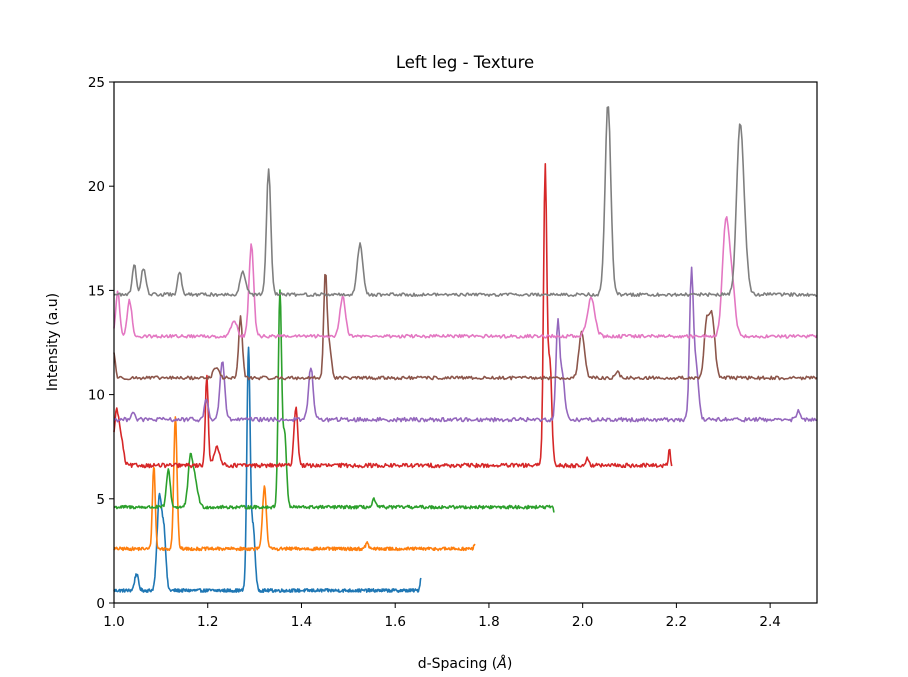 The width and height of the screenshot is (908, 677). What do you see at coordinates (394, 622) in the screenshot?
I see `x-tick-label: 1.6` at bounding box center [394, 622].